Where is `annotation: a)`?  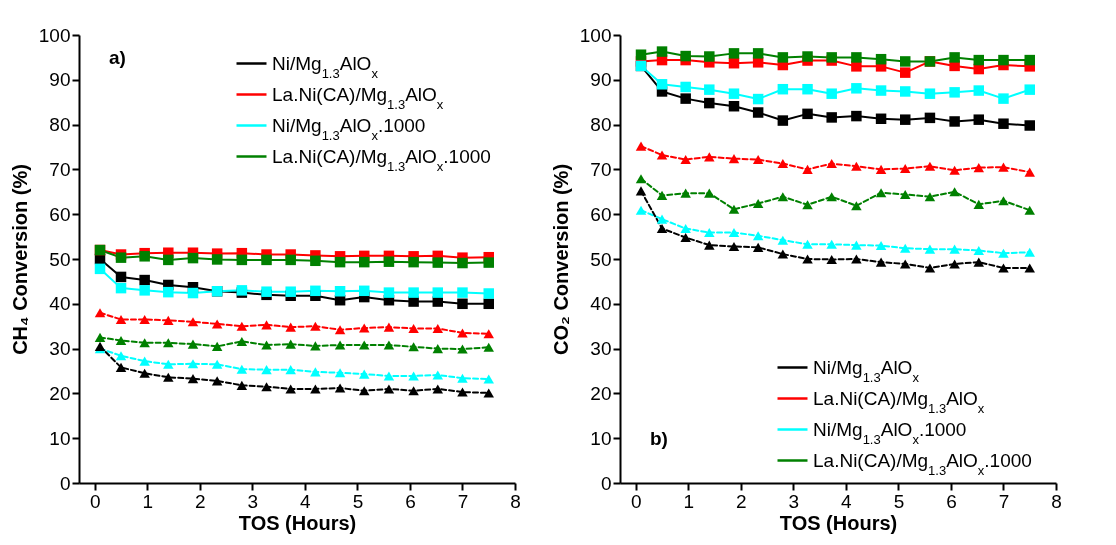 annotation: a) is located at coordinates (117, 57).